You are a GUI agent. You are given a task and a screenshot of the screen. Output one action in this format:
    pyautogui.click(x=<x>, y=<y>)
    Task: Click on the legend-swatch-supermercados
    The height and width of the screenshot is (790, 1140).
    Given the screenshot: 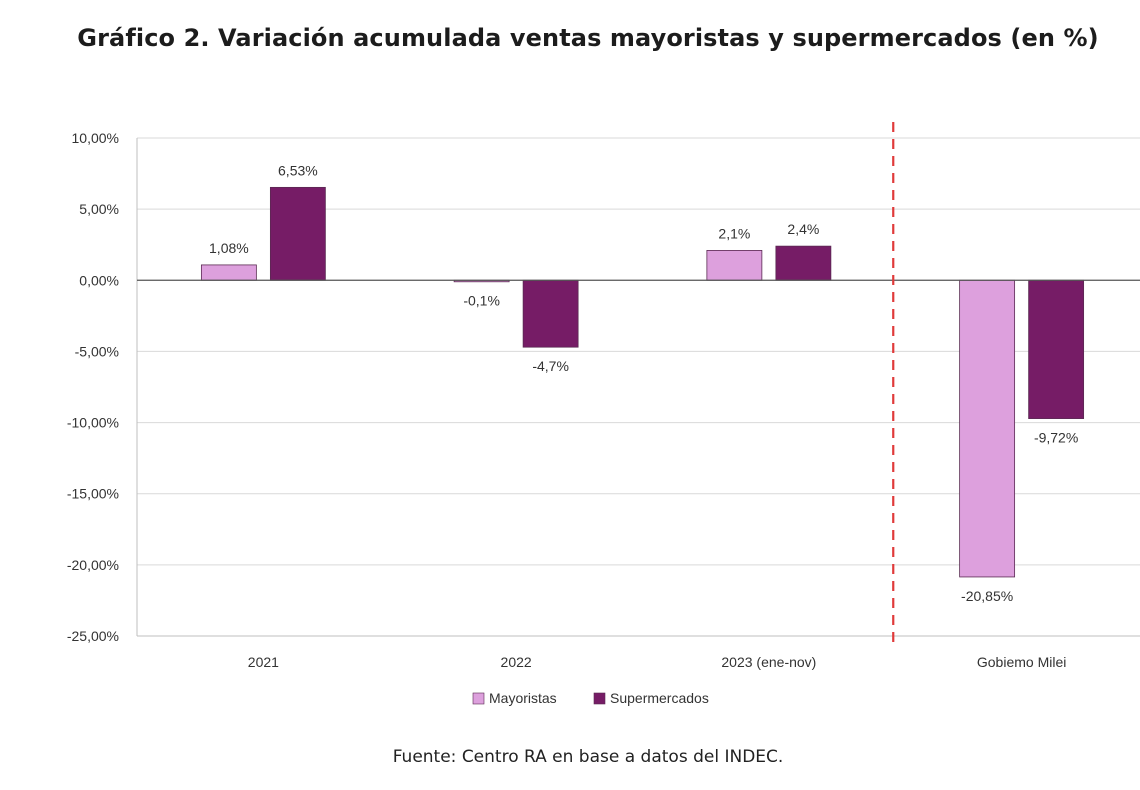 What is the action you would take?
    pyautogui.click(x=599, y=698)
    